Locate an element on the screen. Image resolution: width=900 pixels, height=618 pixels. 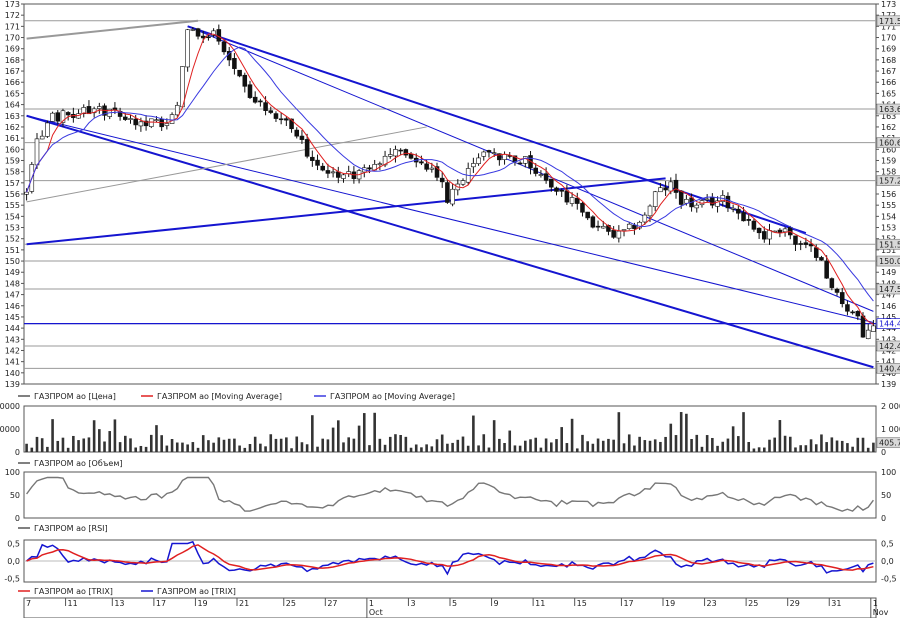
x-day-label: 3 is located at coordinates (412, 603).